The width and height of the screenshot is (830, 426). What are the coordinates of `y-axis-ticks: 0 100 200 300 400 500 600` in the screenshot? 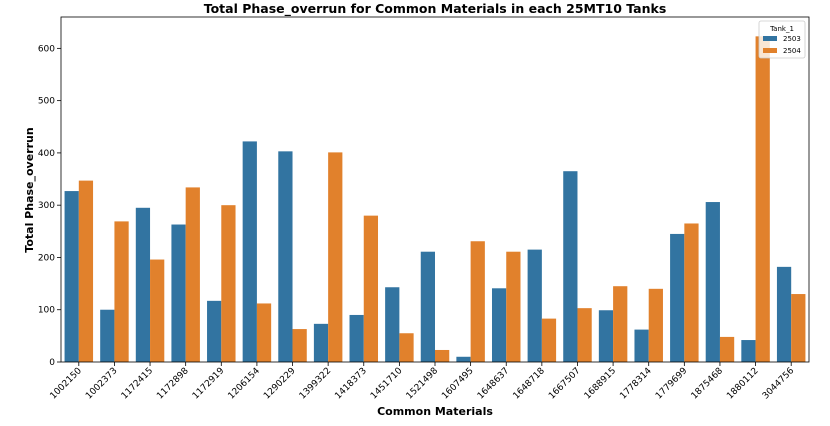 It's located at (49, 206).